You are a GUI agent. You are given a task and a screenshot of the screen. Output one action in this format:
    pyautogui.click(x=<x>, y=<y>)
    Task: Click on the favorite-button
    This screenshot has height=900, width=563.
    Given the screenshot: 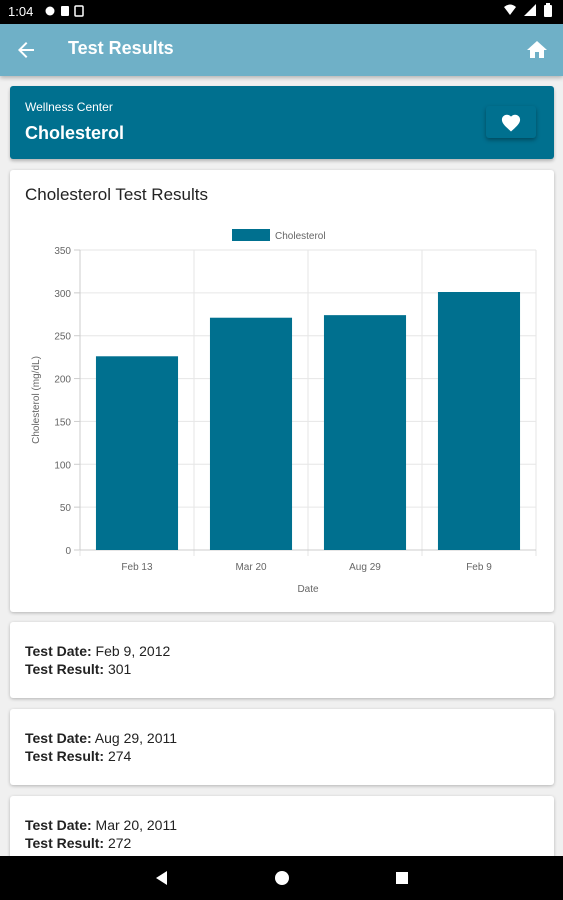 What is the action you would take?
    pyautogui.click(x=511, y=122)
    